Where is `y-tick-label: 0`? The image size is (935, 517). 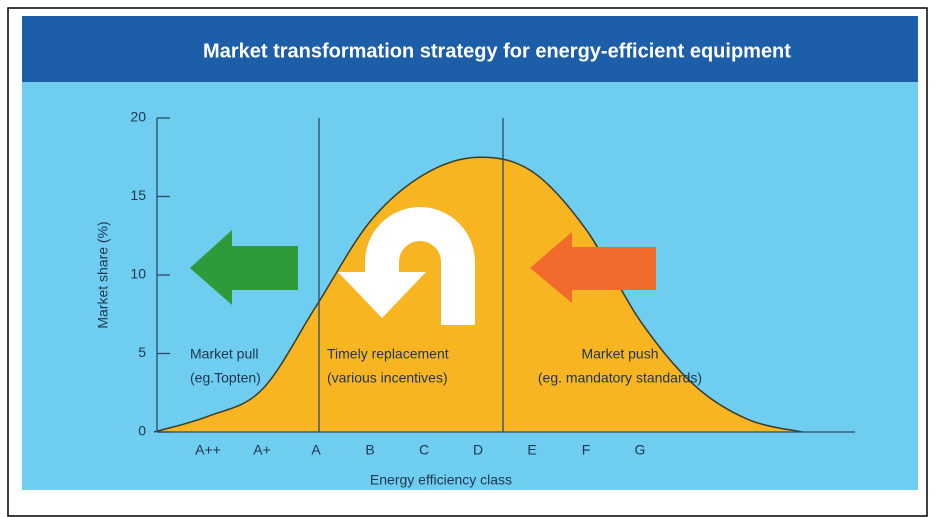
y-tick-label: 0 is located at coordinates (142, 431).